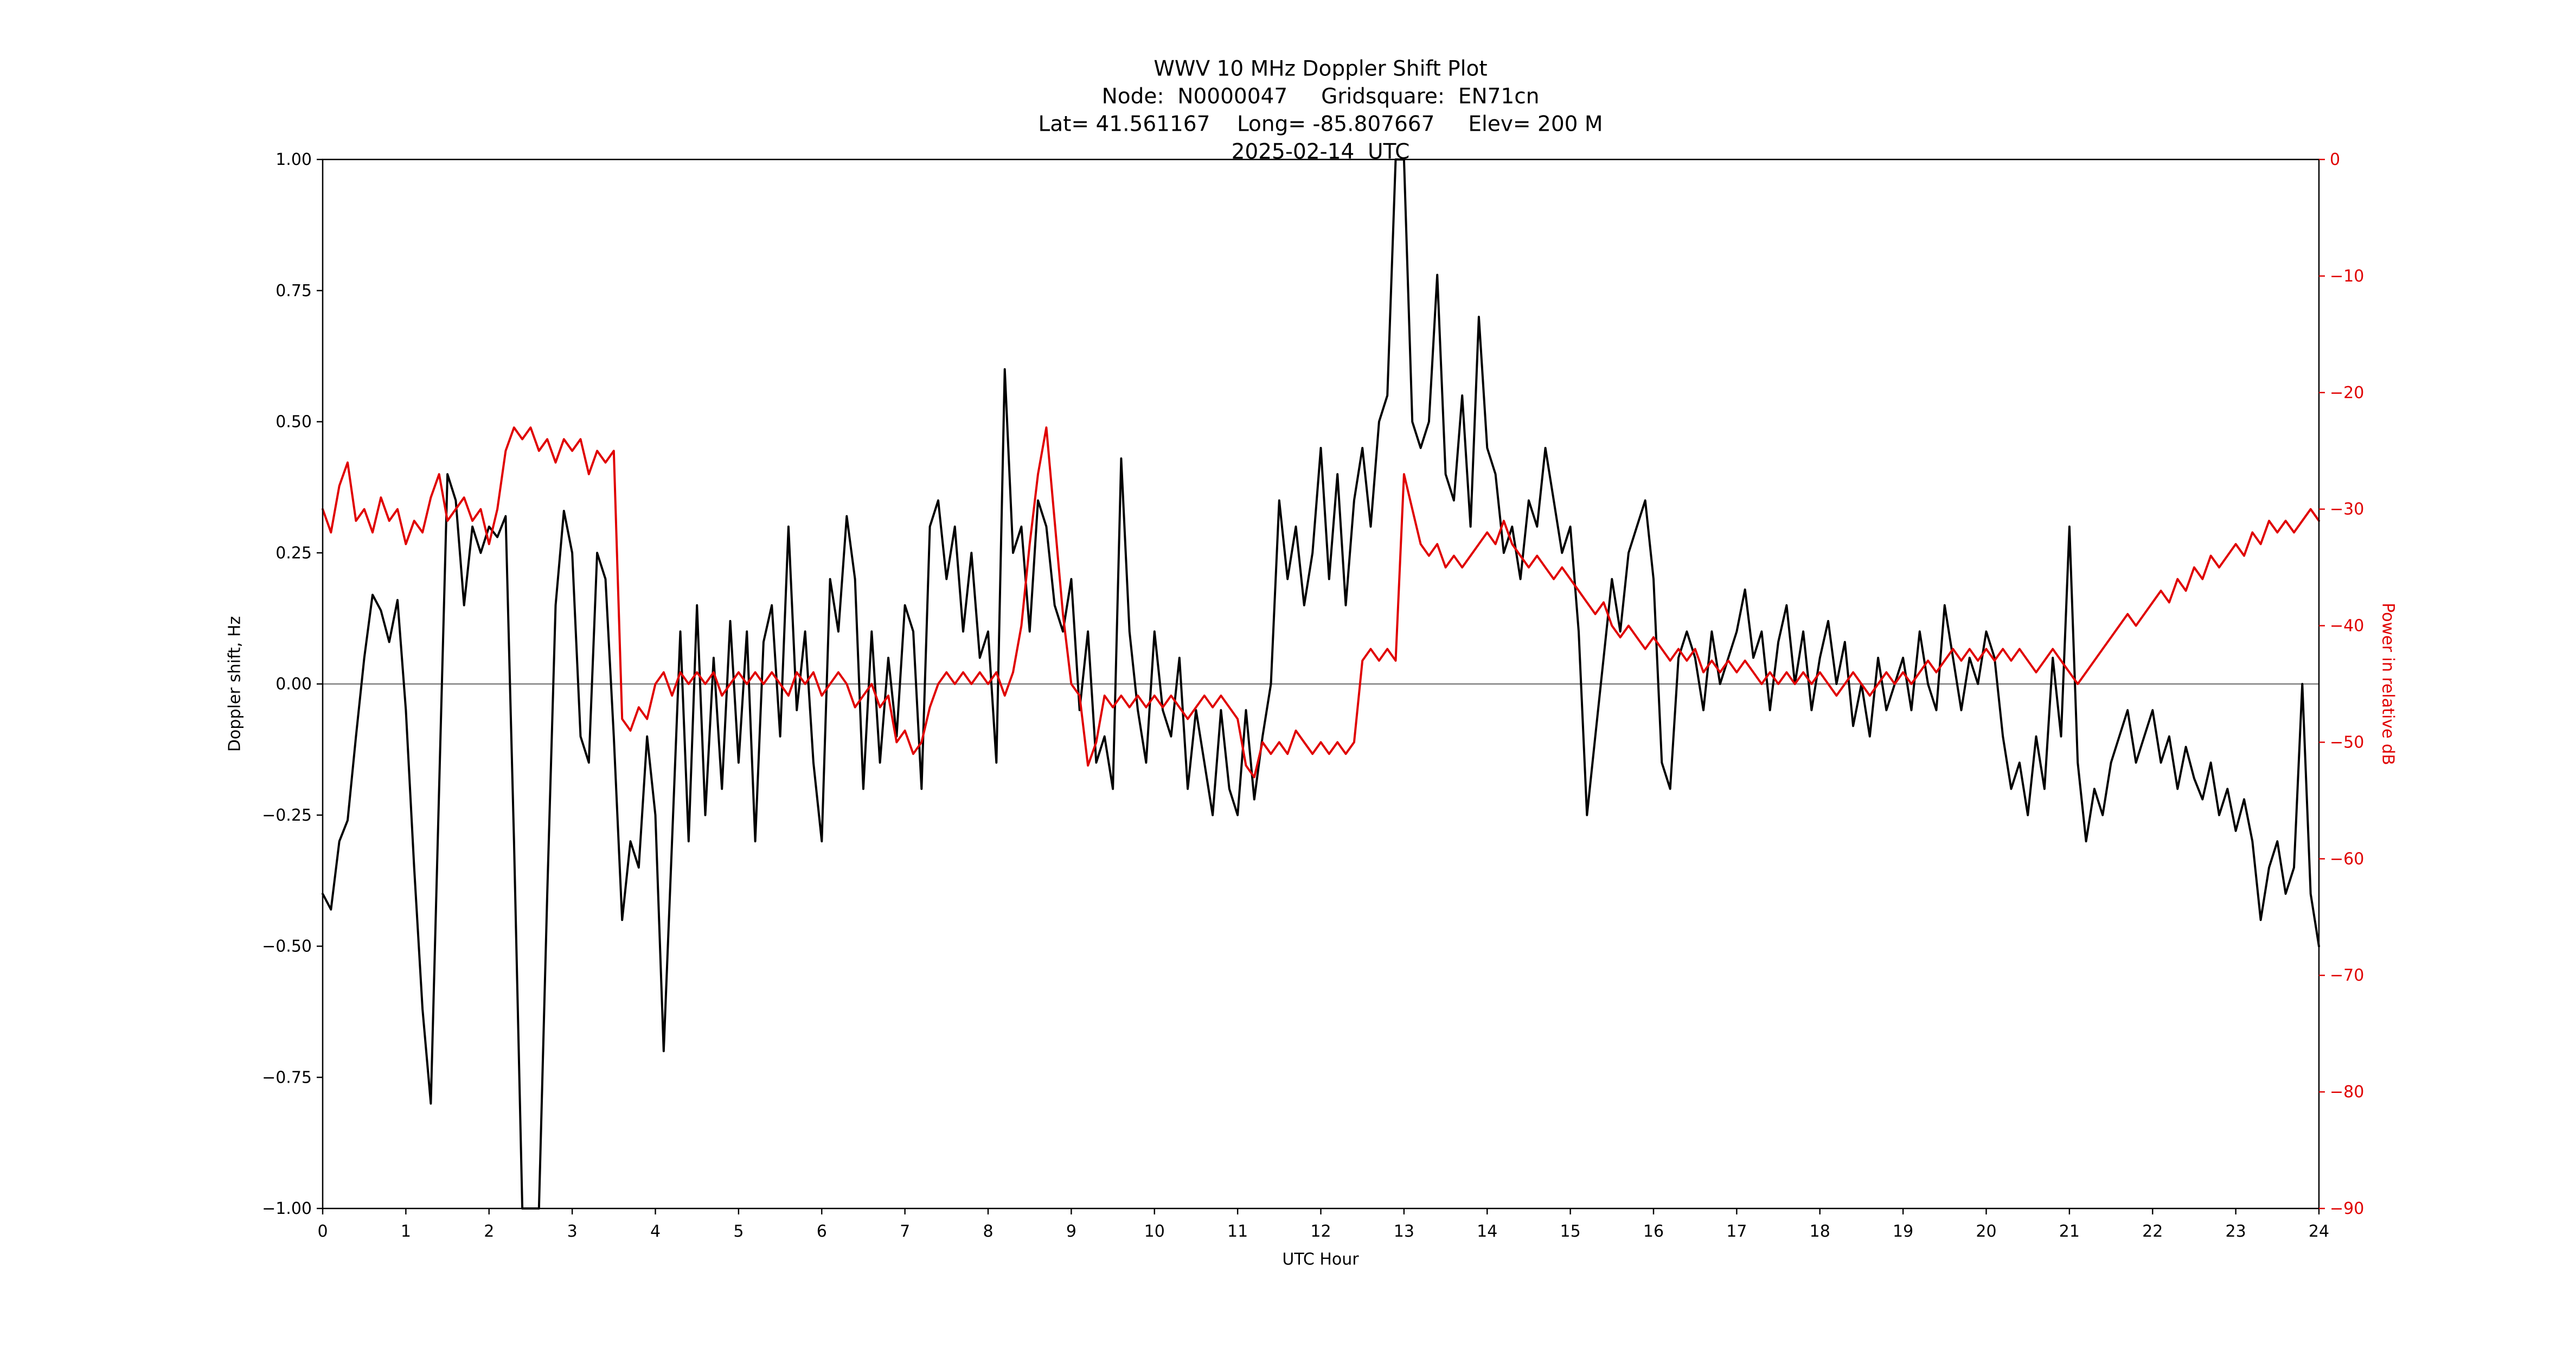 This screenshot has height=1356, width=2576. What do you see at coordinates (905, 1231) in the screenshot?
I see `x-tick-label: 7` at bounding box center [905, 1231].